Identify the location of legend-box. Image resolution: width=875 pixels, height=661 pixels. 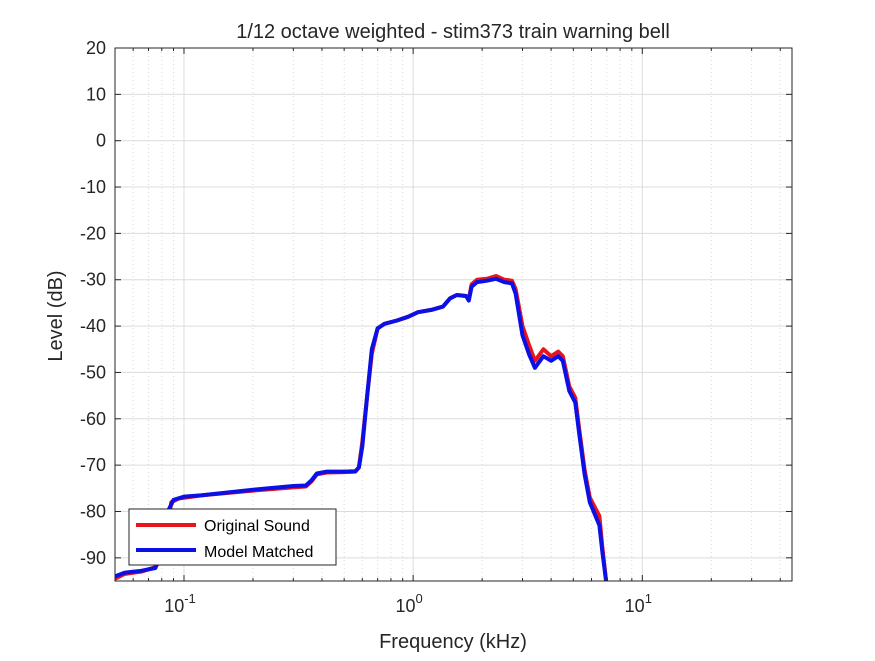
(232, 537).